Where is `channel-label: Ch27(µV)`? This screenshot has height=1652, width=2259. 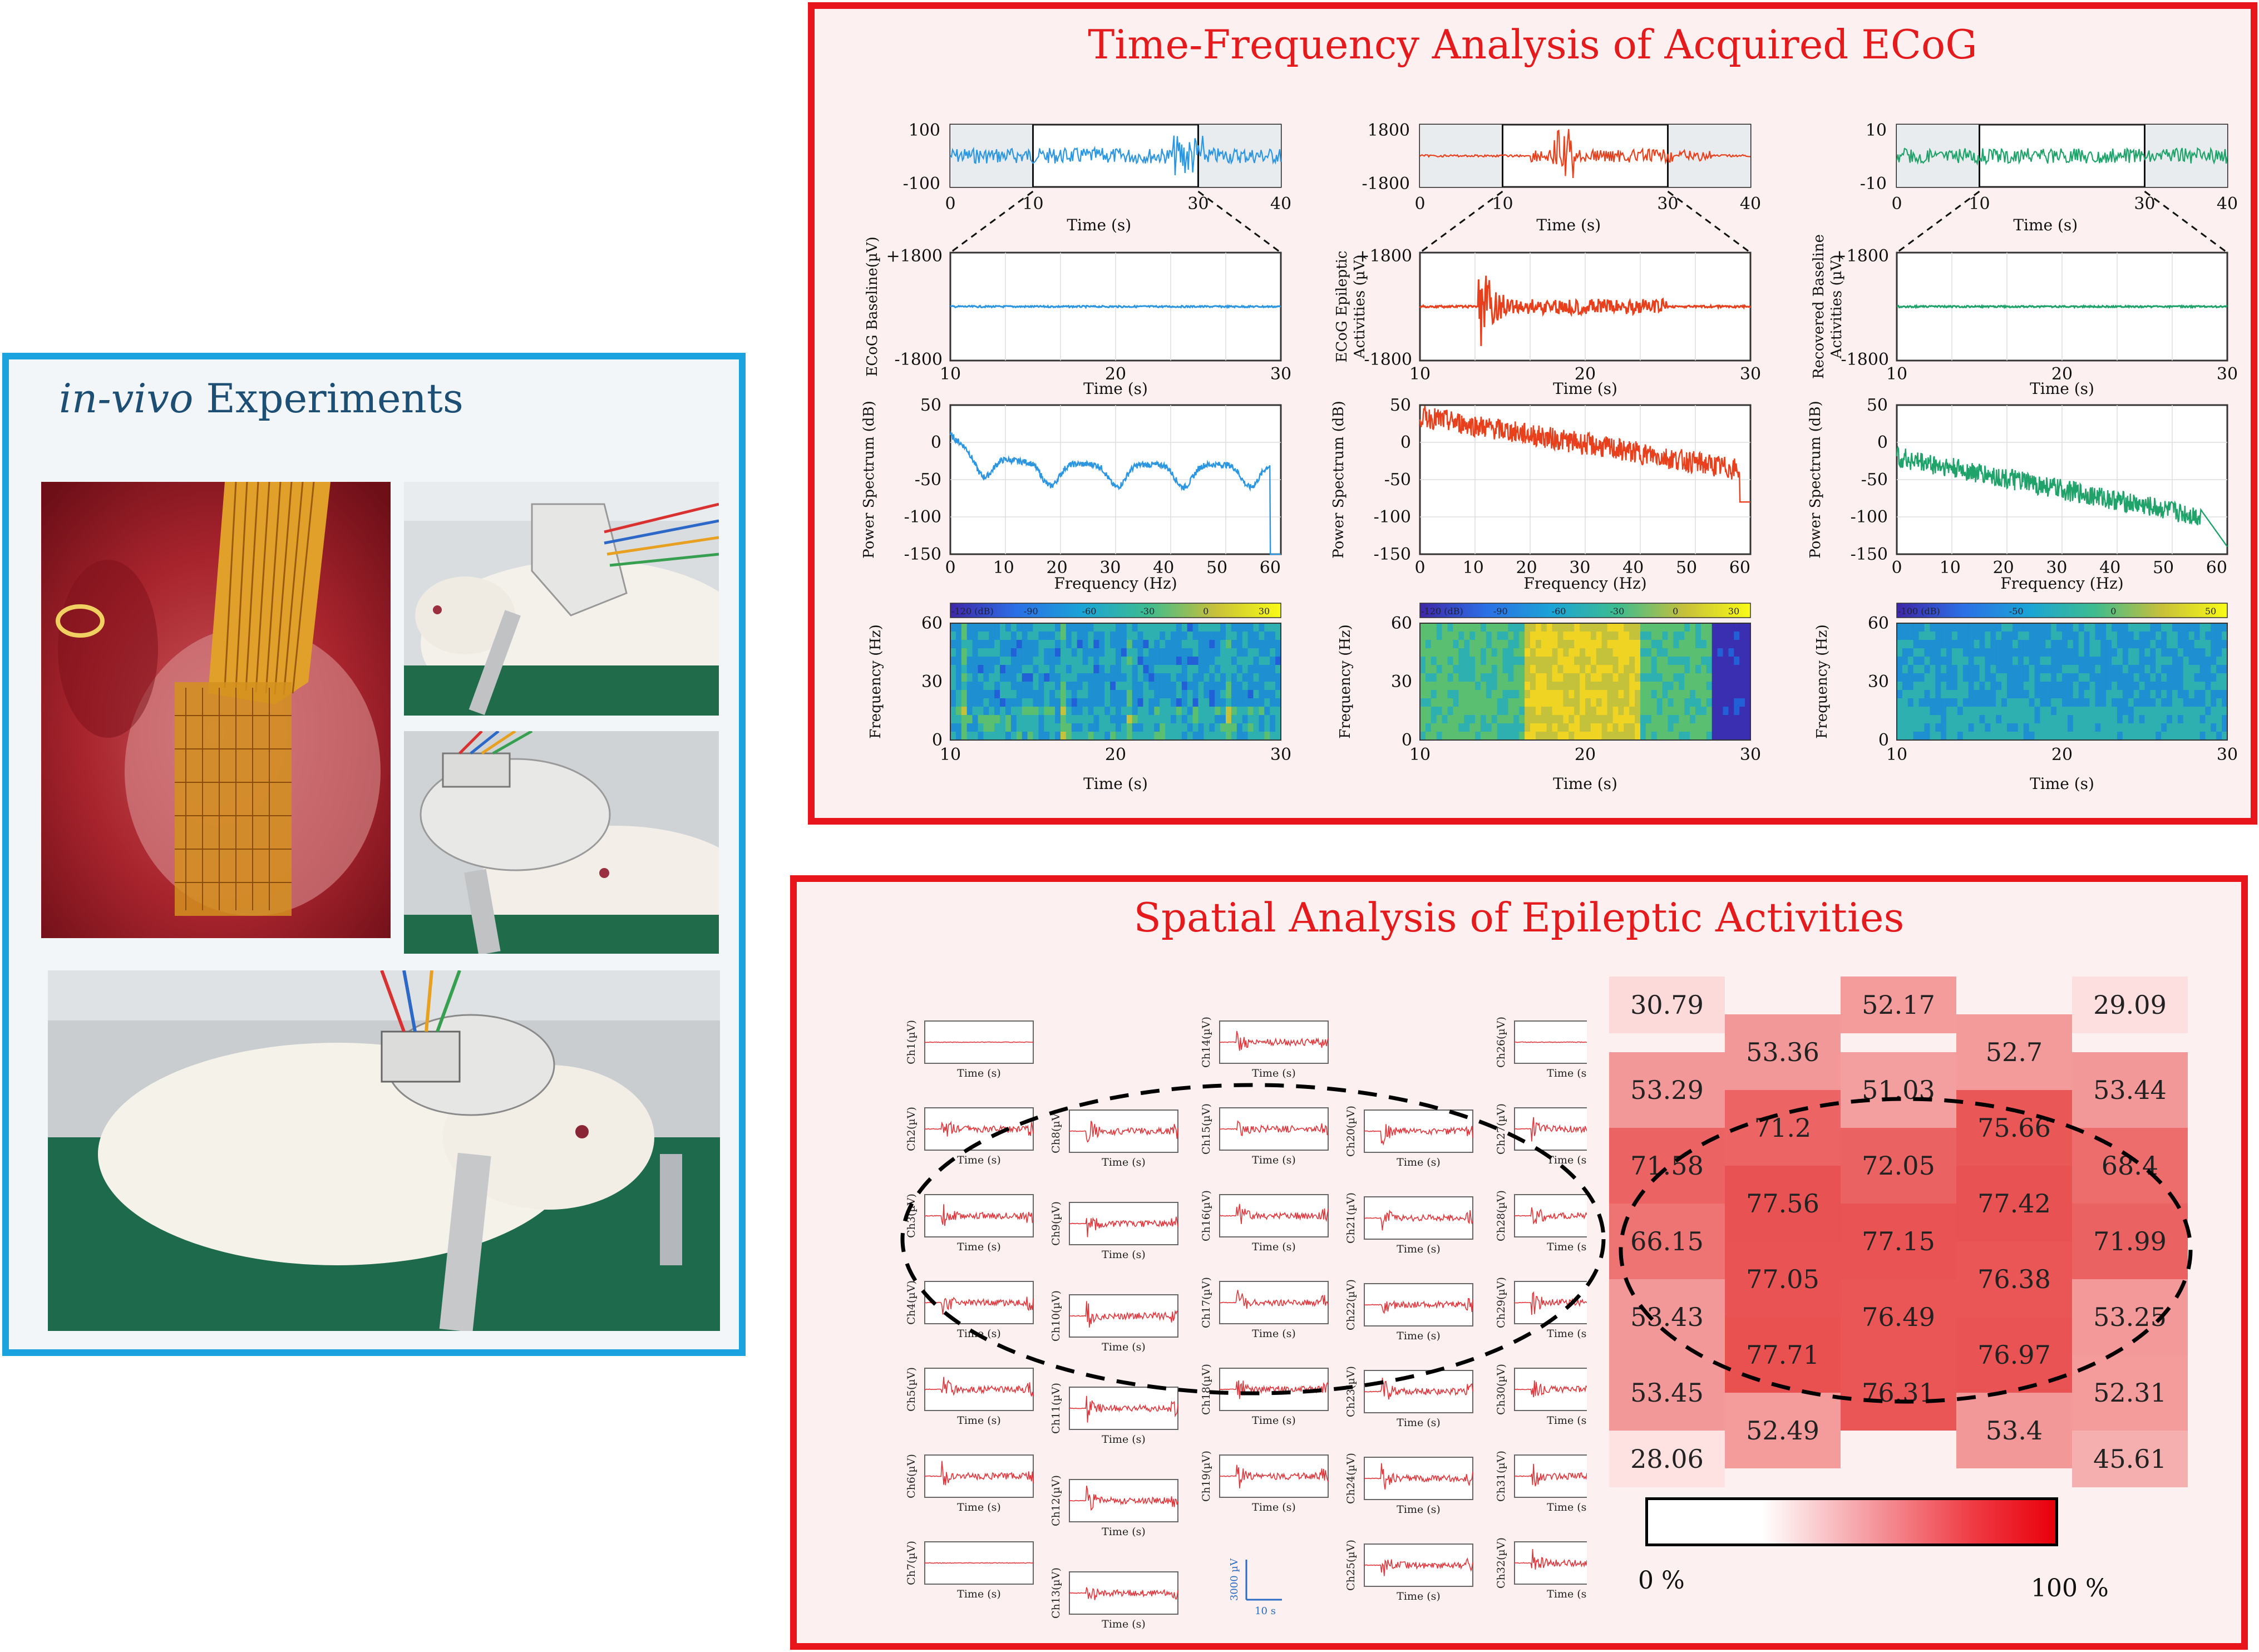 channel-label: Ch27(µV) is located at coordinates (1501, 1129).